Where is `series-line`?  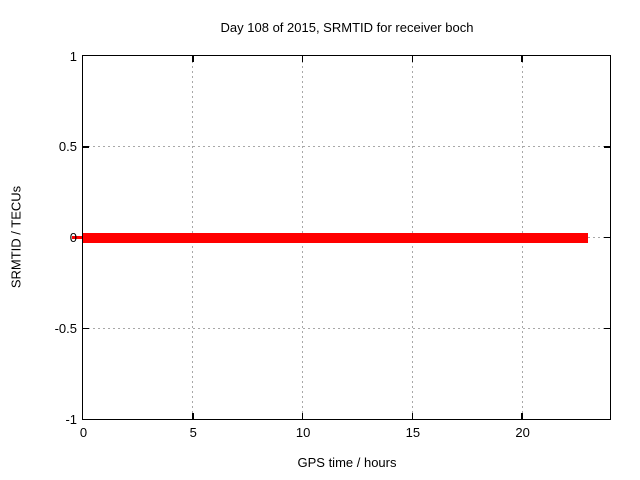
series-line is located at coordinates (336, 237).